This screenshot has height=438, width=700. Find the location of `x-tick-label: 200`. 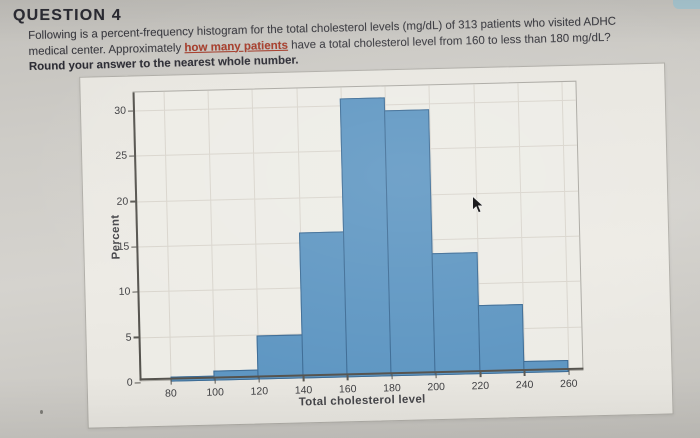

x-tick-label: 200 is located at coordinates (436, 387).